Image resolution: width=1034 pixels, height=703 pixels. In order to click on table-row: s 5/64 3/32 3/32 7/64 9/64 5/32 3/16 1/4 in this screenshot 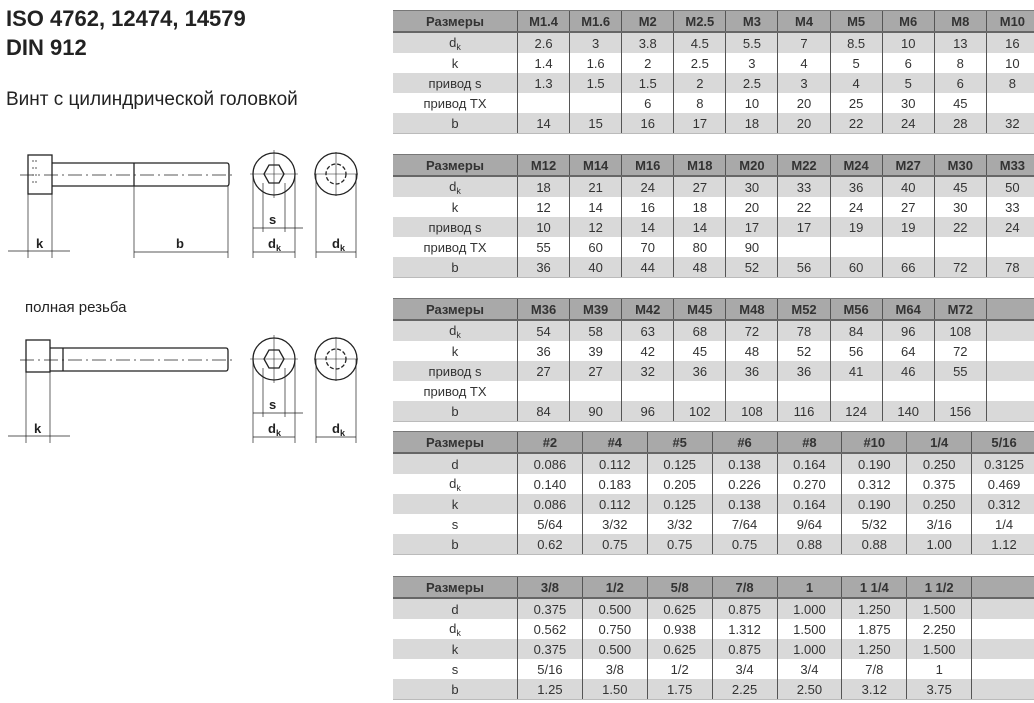, I will do `click(713, 524)`.